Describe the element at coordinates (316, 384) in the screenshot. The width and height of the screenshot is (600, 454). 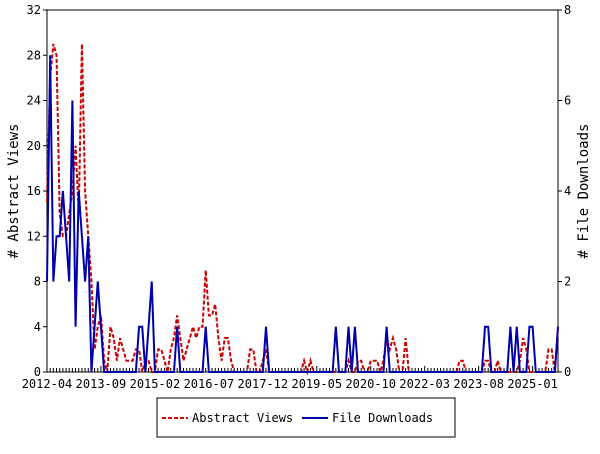
I see `x-tick-label: 2019-05` at that location.